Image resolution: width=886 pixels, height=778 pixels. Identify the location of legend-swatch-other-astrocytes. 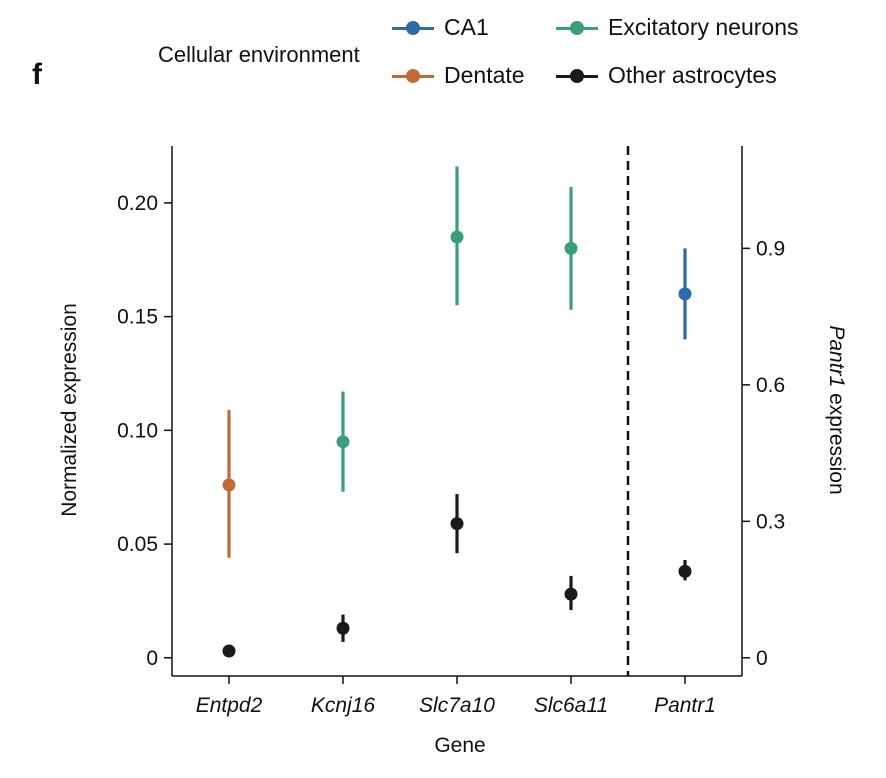
(577, 76).